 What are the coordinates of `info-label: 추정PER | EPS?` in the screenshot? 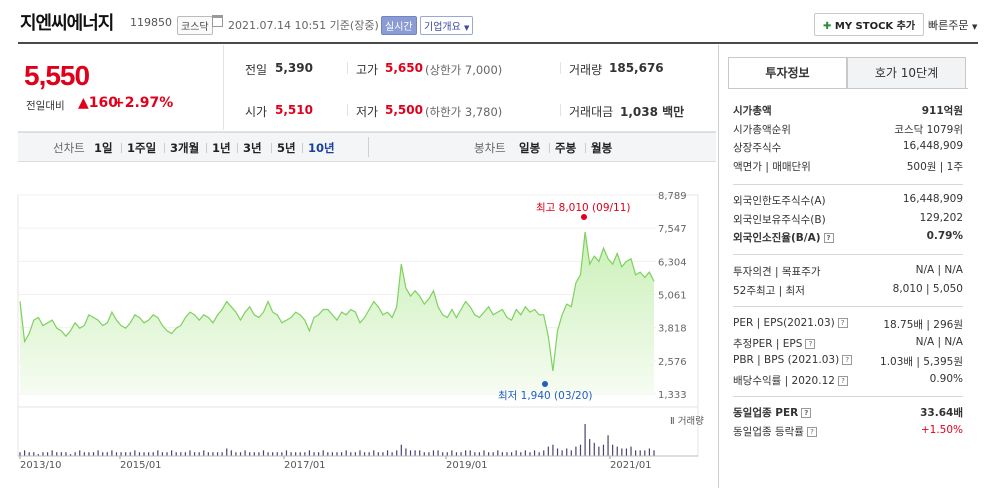 It's located at (774, 343).